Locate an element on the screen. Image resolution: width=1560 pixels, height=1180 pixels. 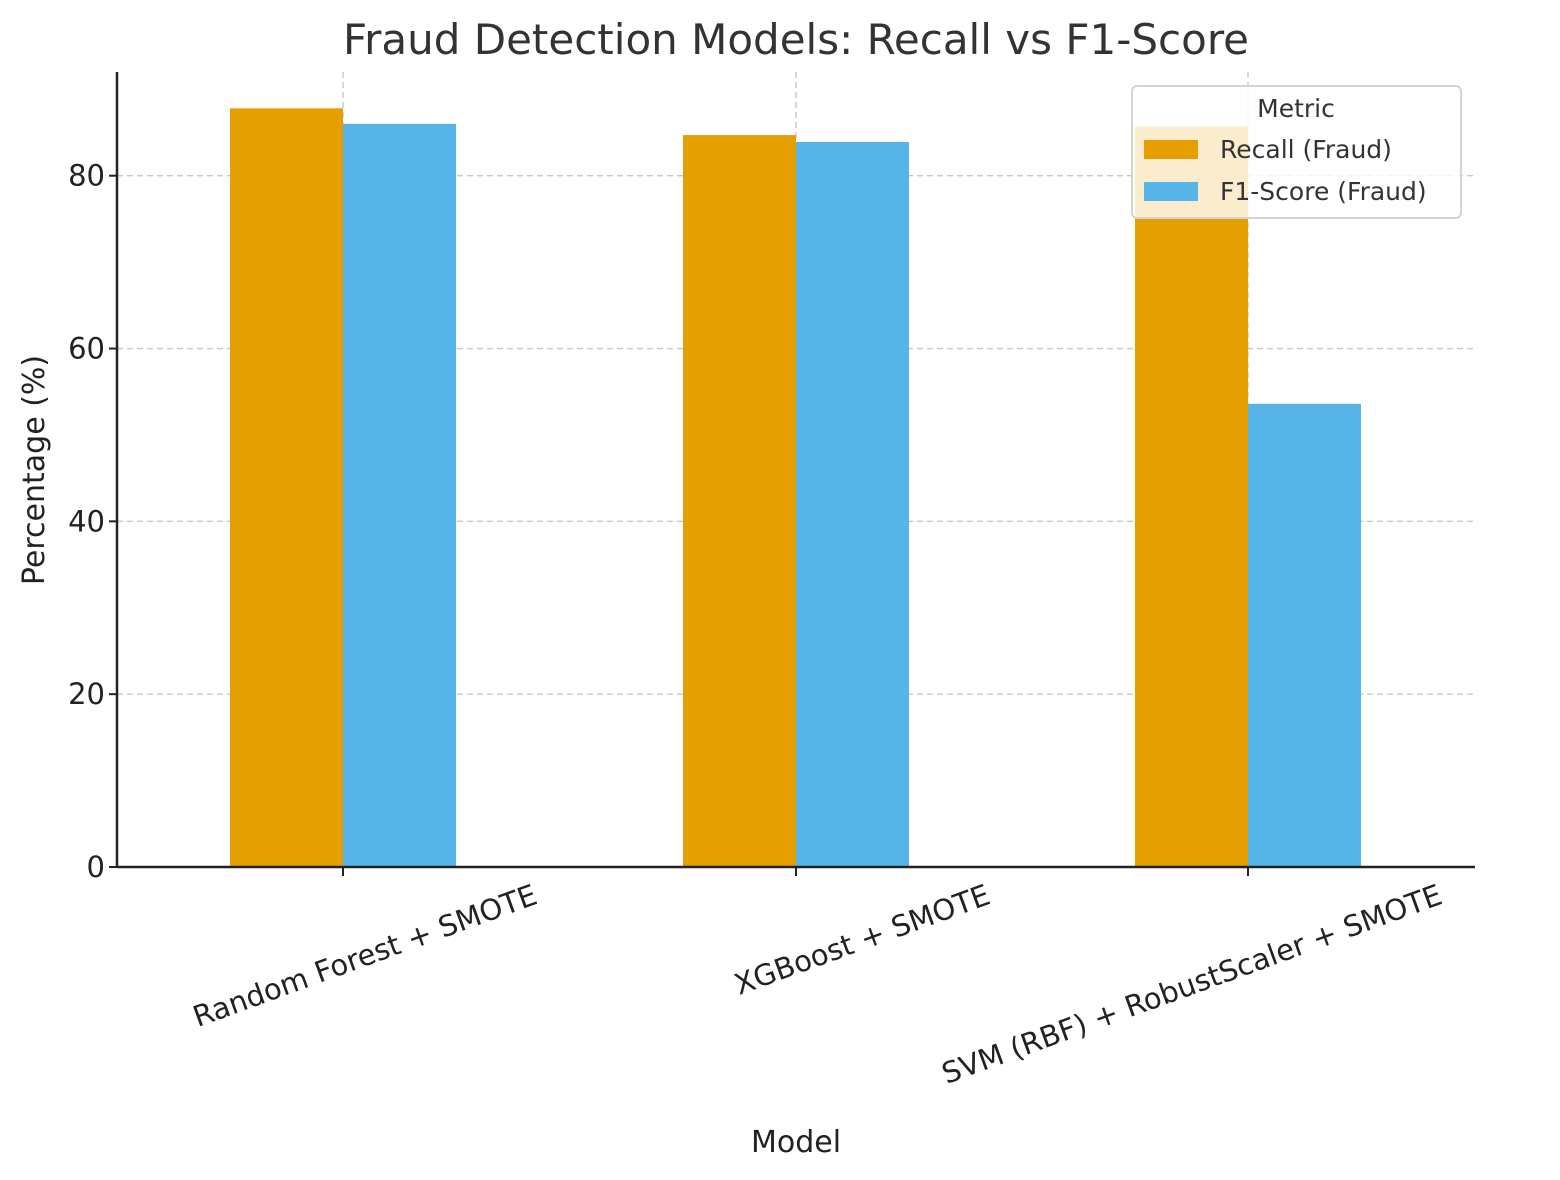
y-tick-label: 20 is located at coordinates (86, 694).